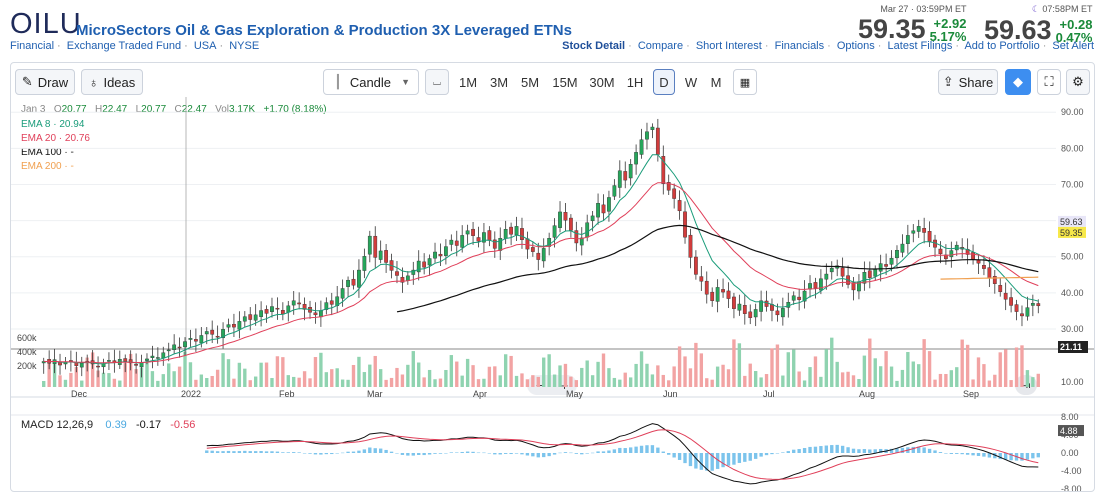 Image resolution: width=1100 pixels, height=497 pixels. What do you see at coordinates (242, 109) in the screenshot?
I see `ohlc-vol: 3.17K` at bounding box center [242, 109].